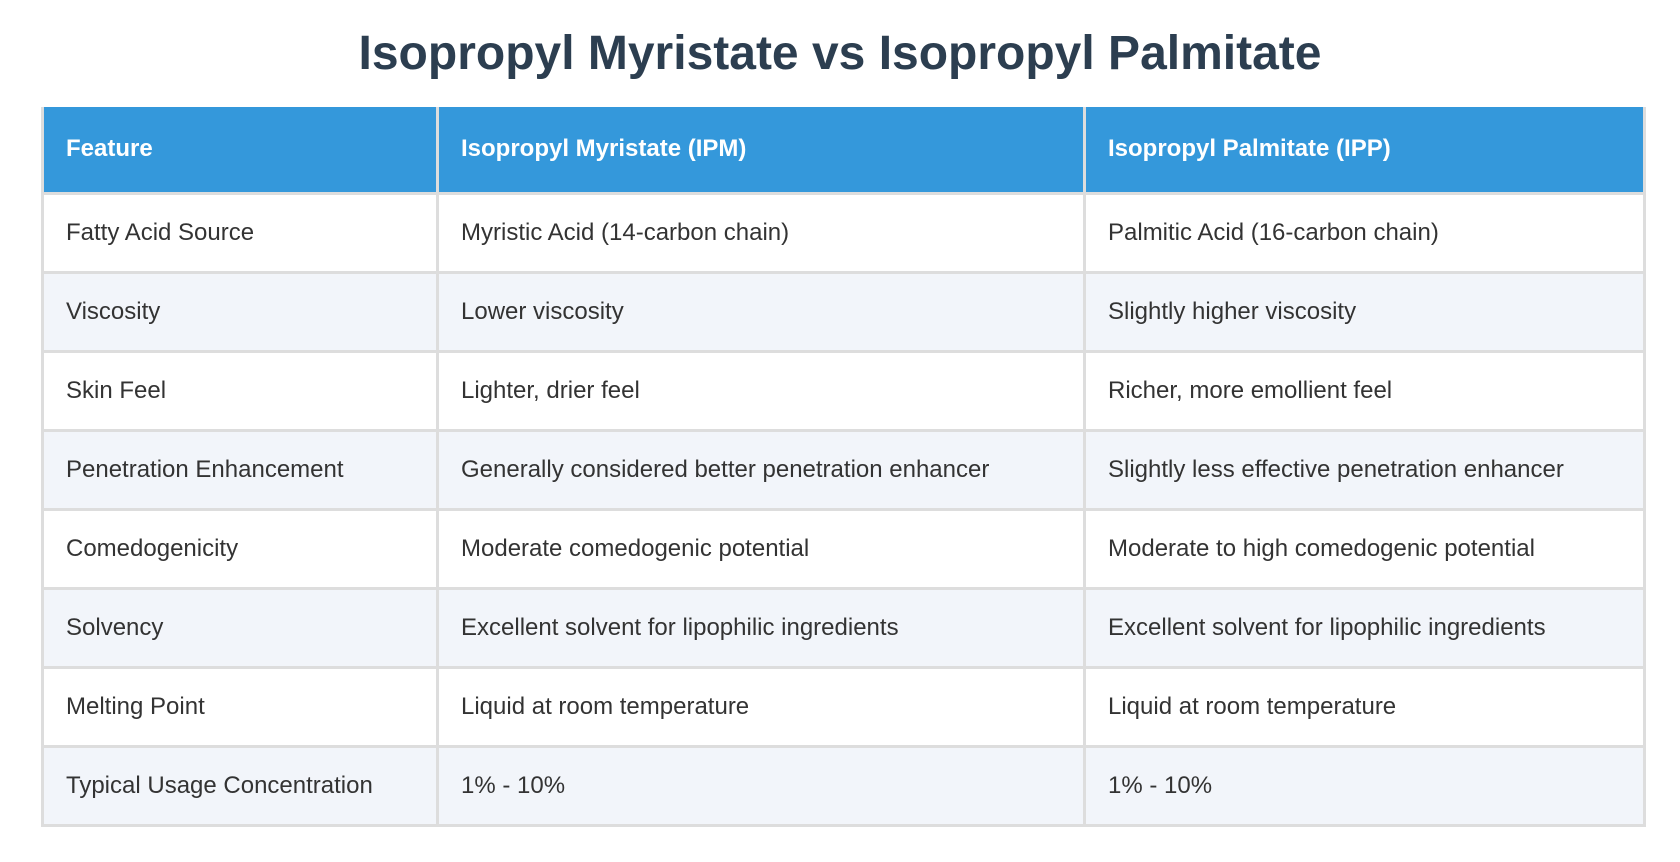 This screenshot has height=862, width=1680. Describe the element at coordinates (240, 232) in the screenshot. I see `feature-cell: Fatty Acid Source` at that location.